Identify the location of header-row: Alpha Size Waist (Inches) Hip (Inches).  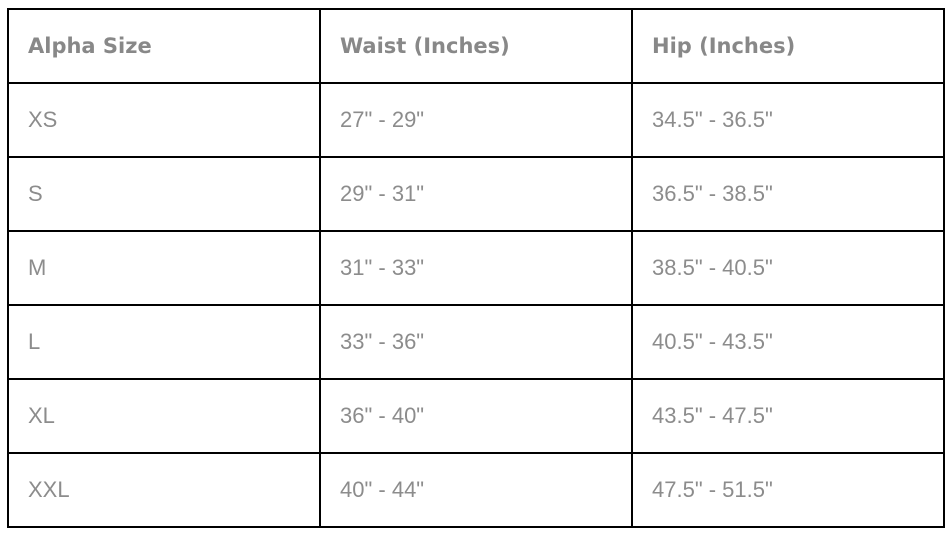
(476, 46).